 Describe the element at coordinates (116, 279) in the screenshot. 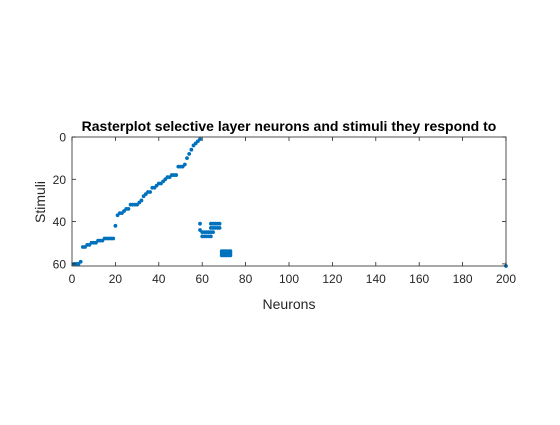

I see `x-tick-label: 20` at that location.